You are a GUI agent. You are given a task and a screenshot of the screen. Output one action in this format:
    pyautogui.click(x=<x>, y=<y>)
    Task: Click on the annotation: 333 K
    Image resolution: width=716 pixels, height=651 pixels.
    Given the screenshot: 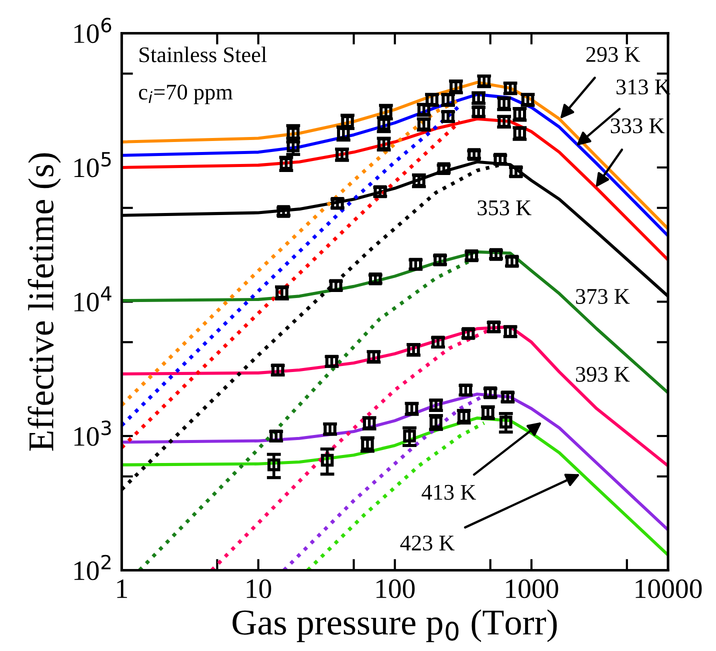 What is the action you would take?
    pyautogui.click(x=637, y=126)
    